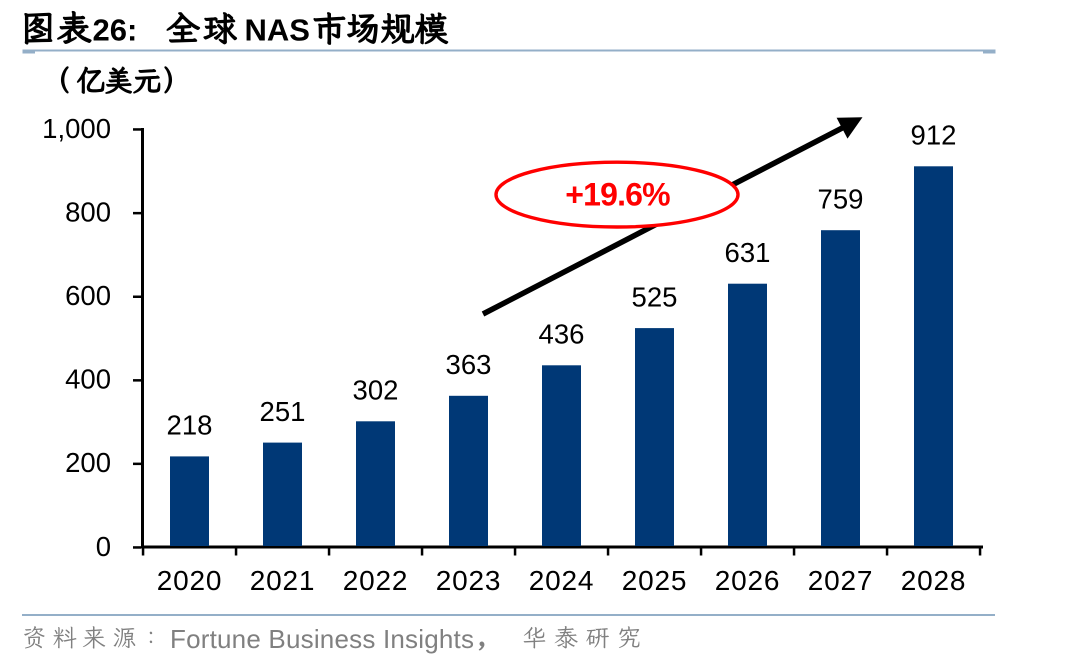 This screenshot has width=1068, height=664. Describe the element at coordinates (283, 580) in the screenshot. I see `svg-text: 2021` at that location.